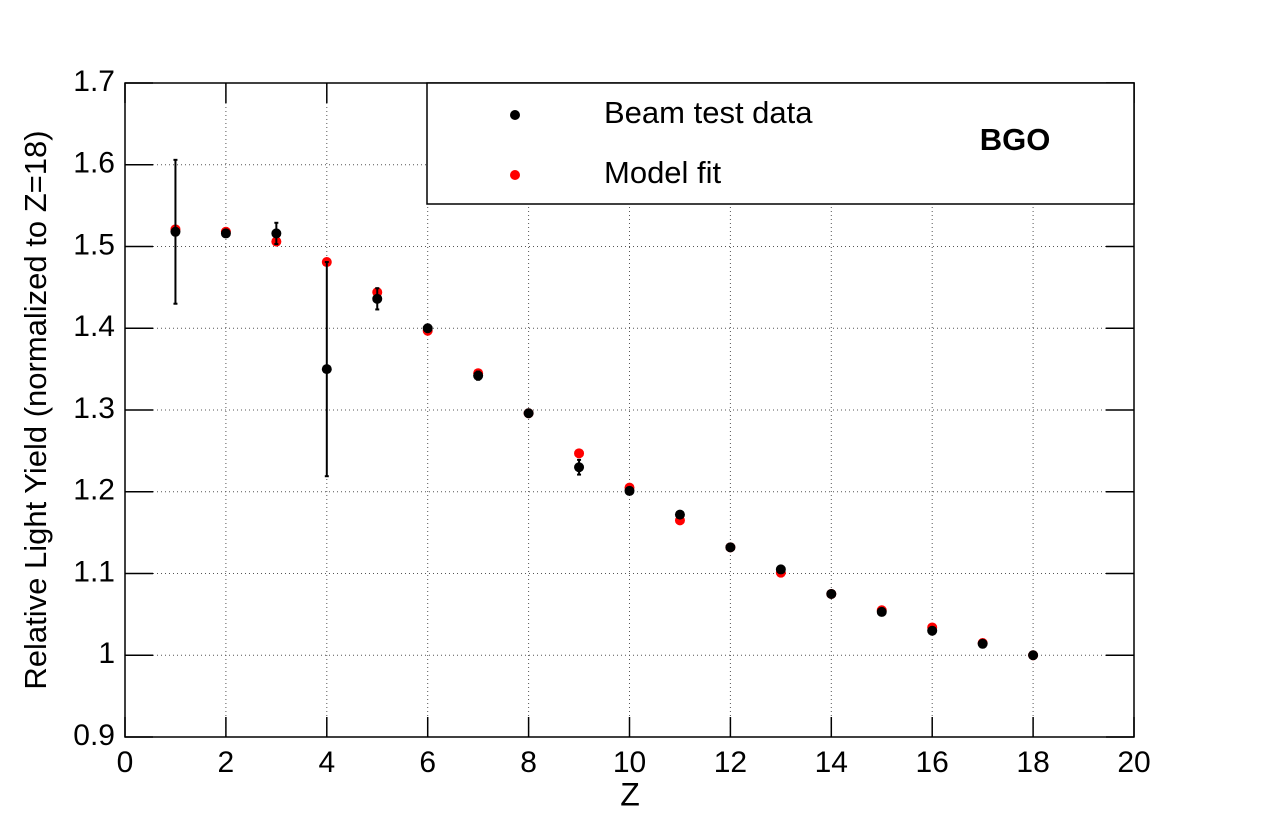 This screenshot has height=820, width=1263. Describe the element at coordinates (630, 794) in the screenshot. I see `x-axis-title: Z` at that location.